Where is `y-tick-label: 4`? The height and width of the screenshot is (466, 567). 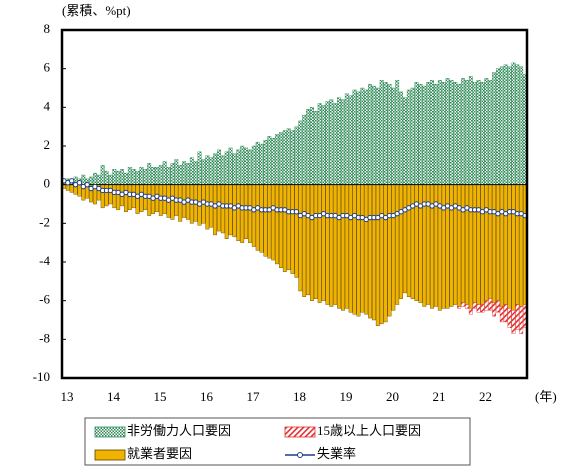 y-tick-label: 4 is located at coordinates (47, 105).